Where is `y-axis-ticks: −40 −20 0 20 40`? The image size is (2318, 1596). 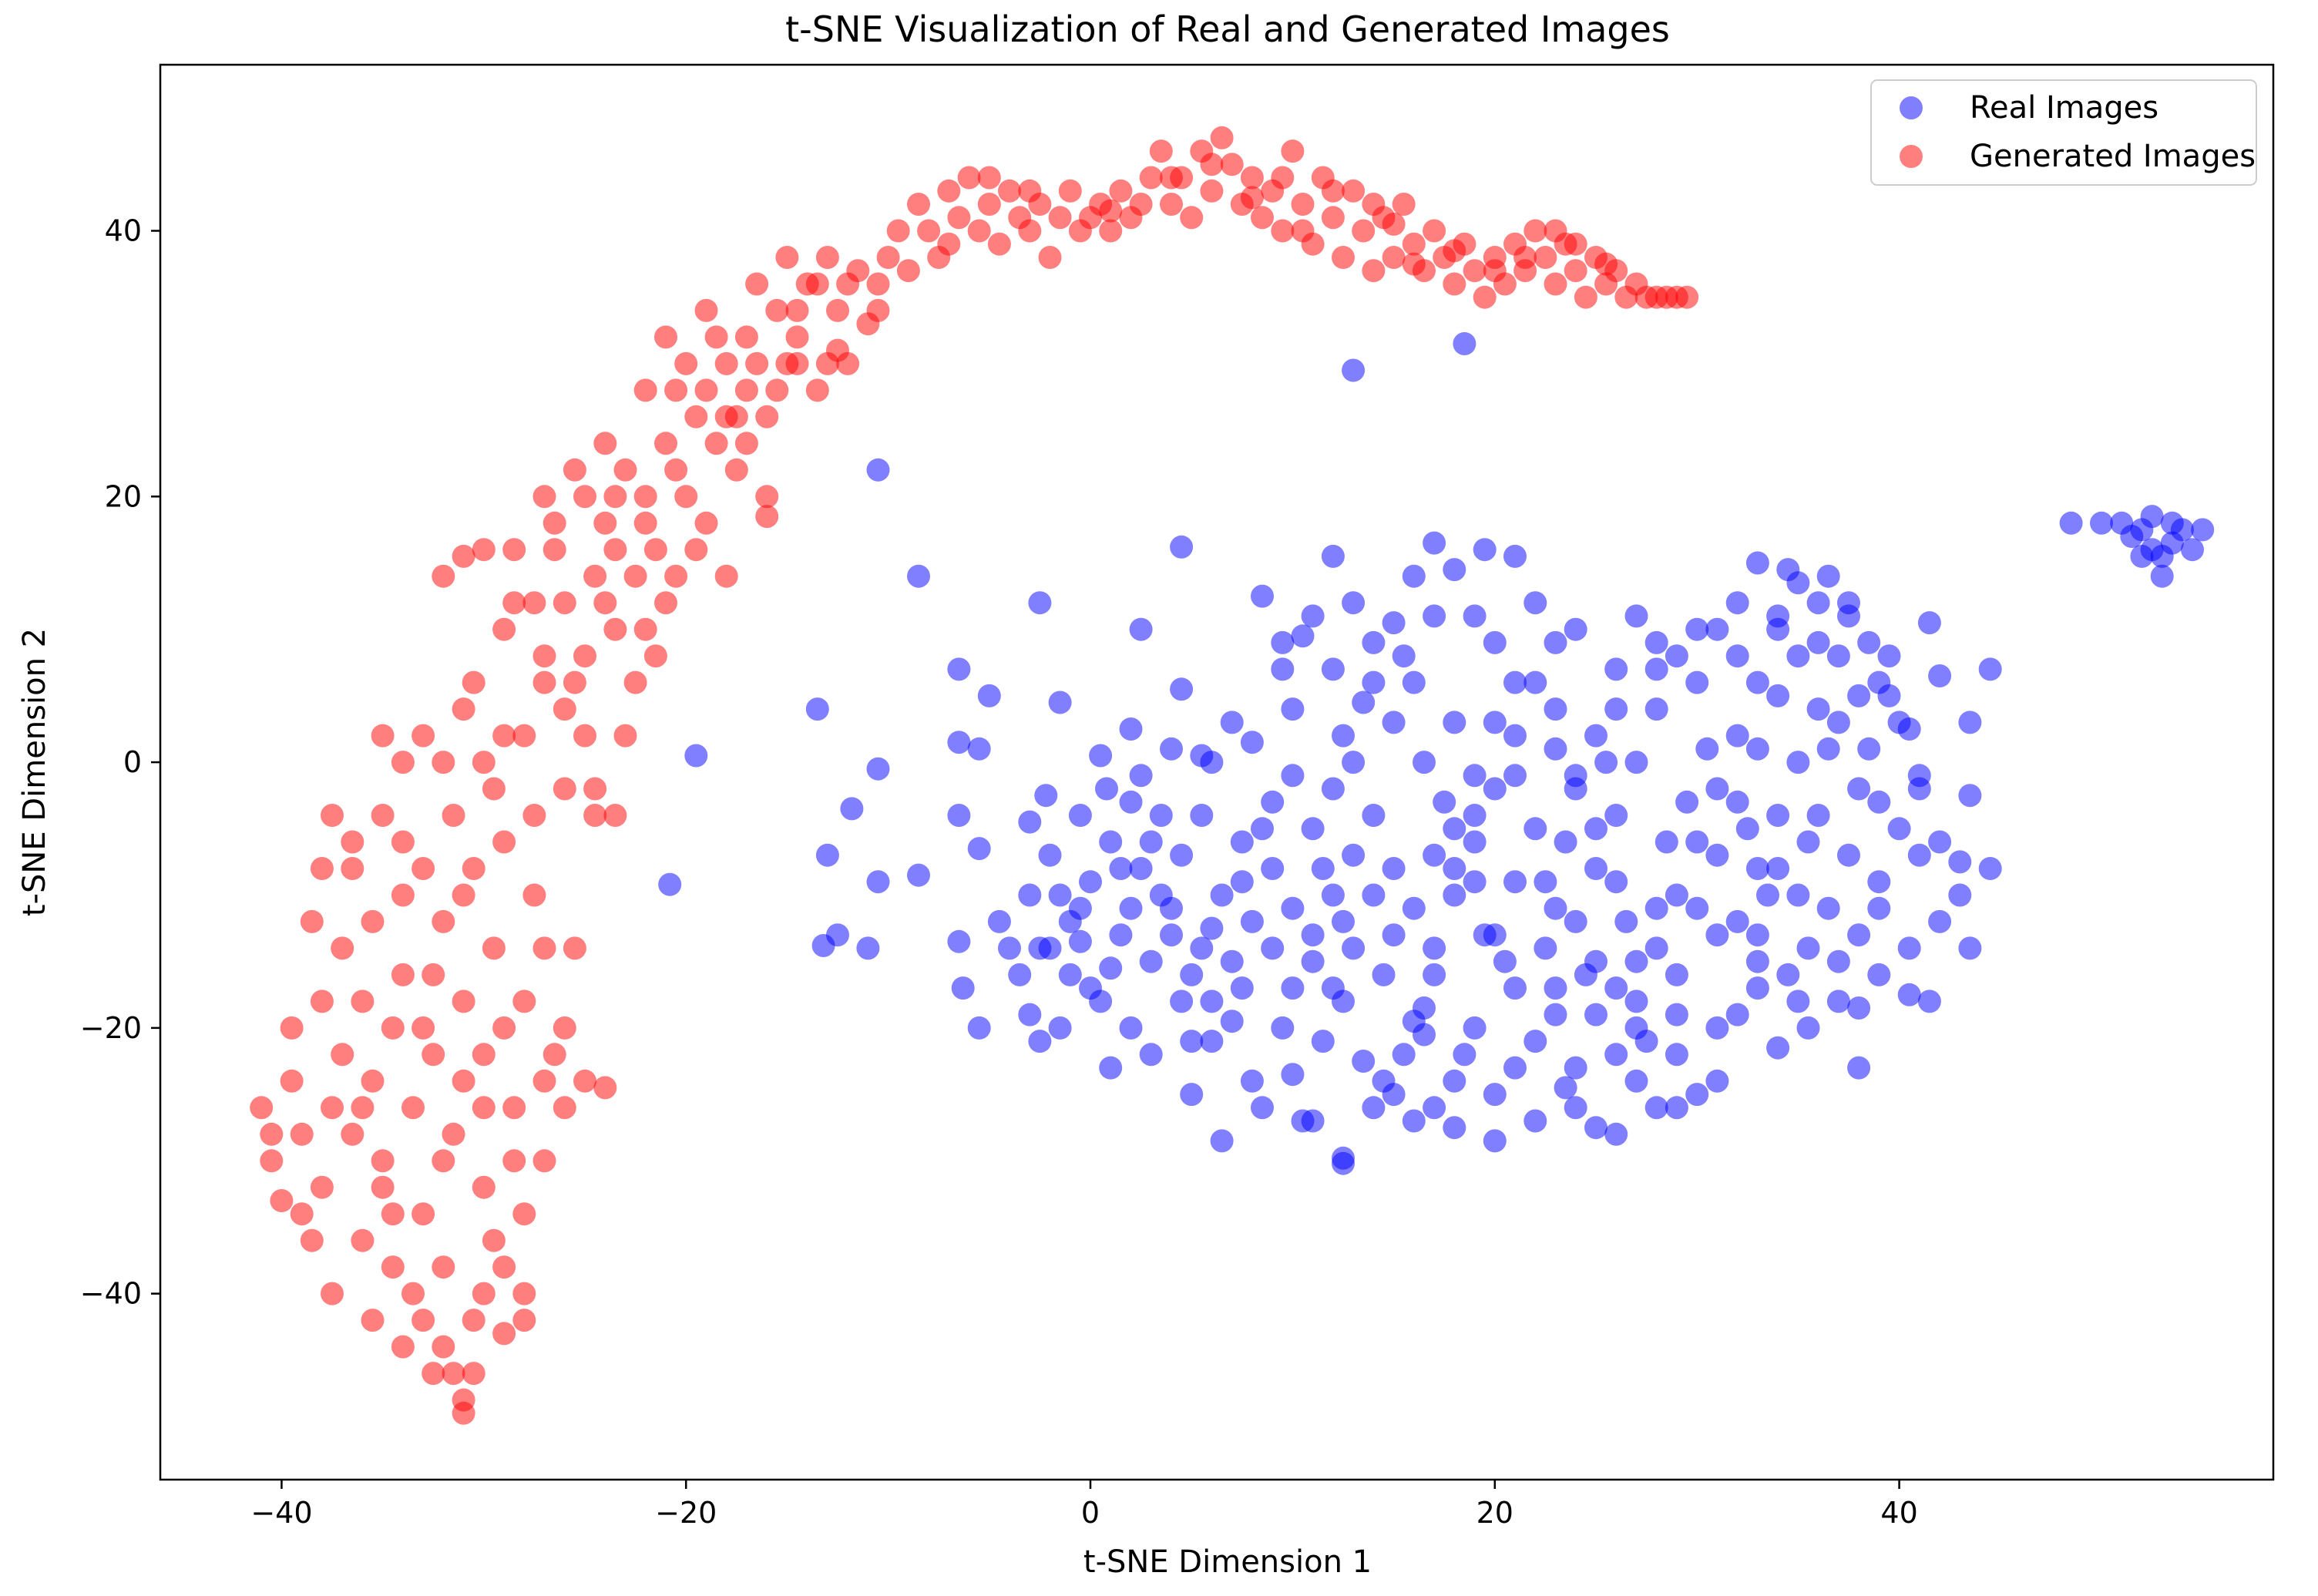 y-axis-ticks: −40 −20 0 20 40 is located at coordinates (120, 762).